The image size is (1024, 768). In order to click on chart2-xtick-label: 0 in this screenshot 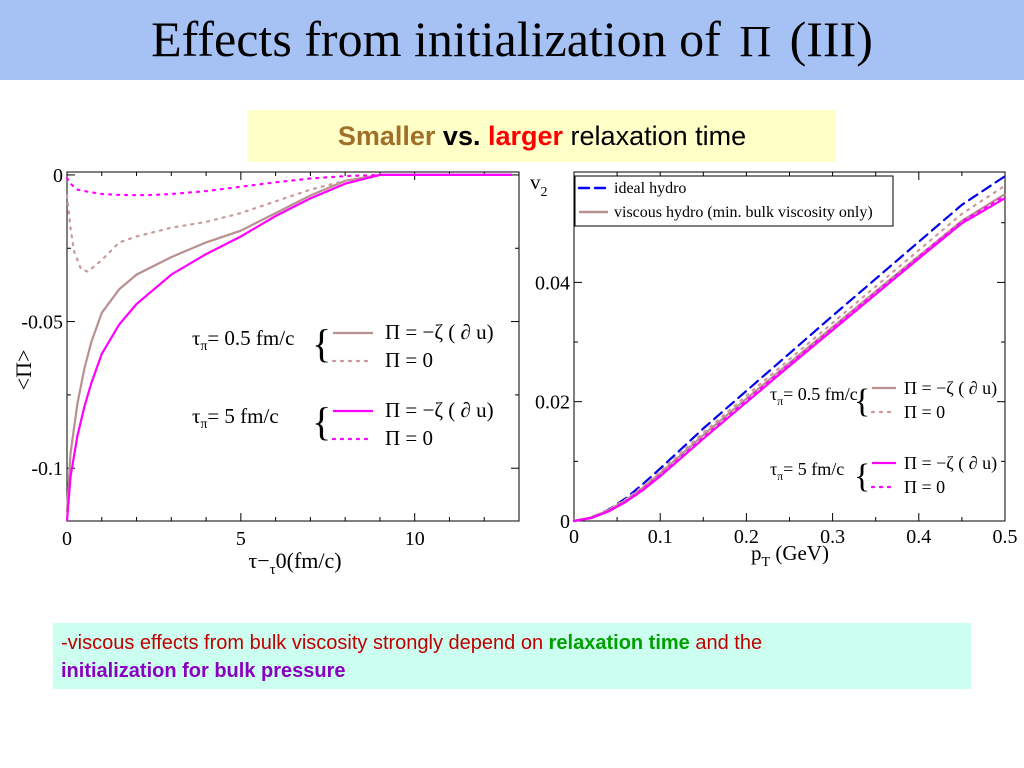, I will do `click(574, 537)`.